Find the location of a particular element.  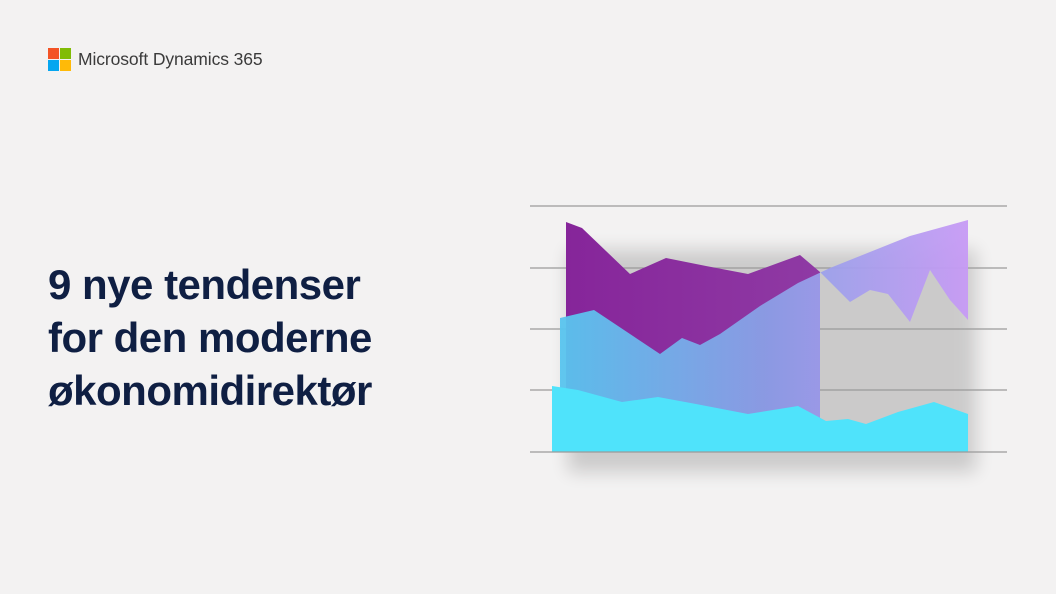

cyan-area is located at coordinates (760, 419).